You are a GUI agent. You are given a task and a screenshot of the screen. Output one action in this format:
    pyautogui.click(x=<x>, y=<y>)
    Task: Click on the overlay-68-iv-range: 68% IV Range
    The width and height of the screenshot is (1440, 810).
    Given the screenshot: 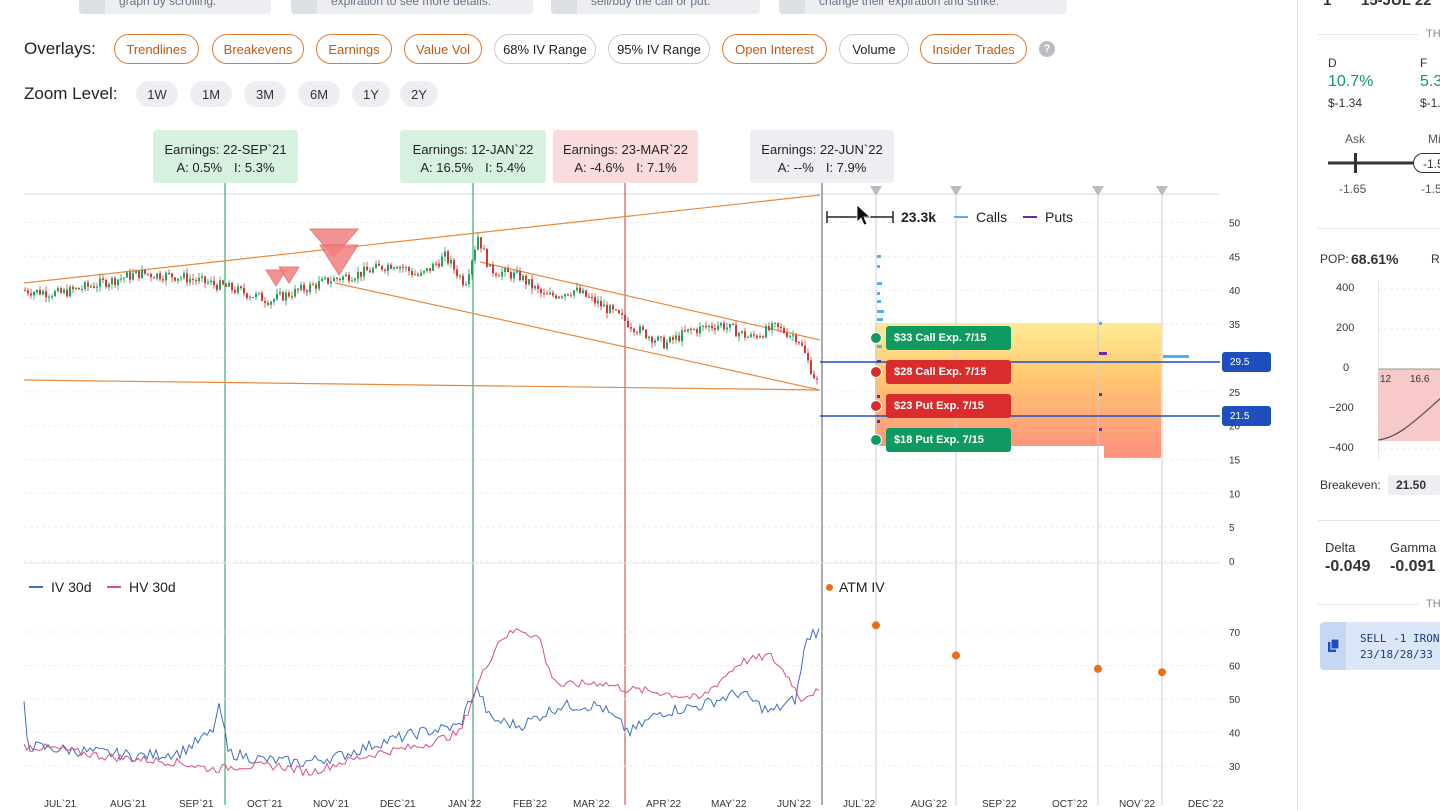 What is the action you would take?
    pyautogui.click(x=545, y=49)
    